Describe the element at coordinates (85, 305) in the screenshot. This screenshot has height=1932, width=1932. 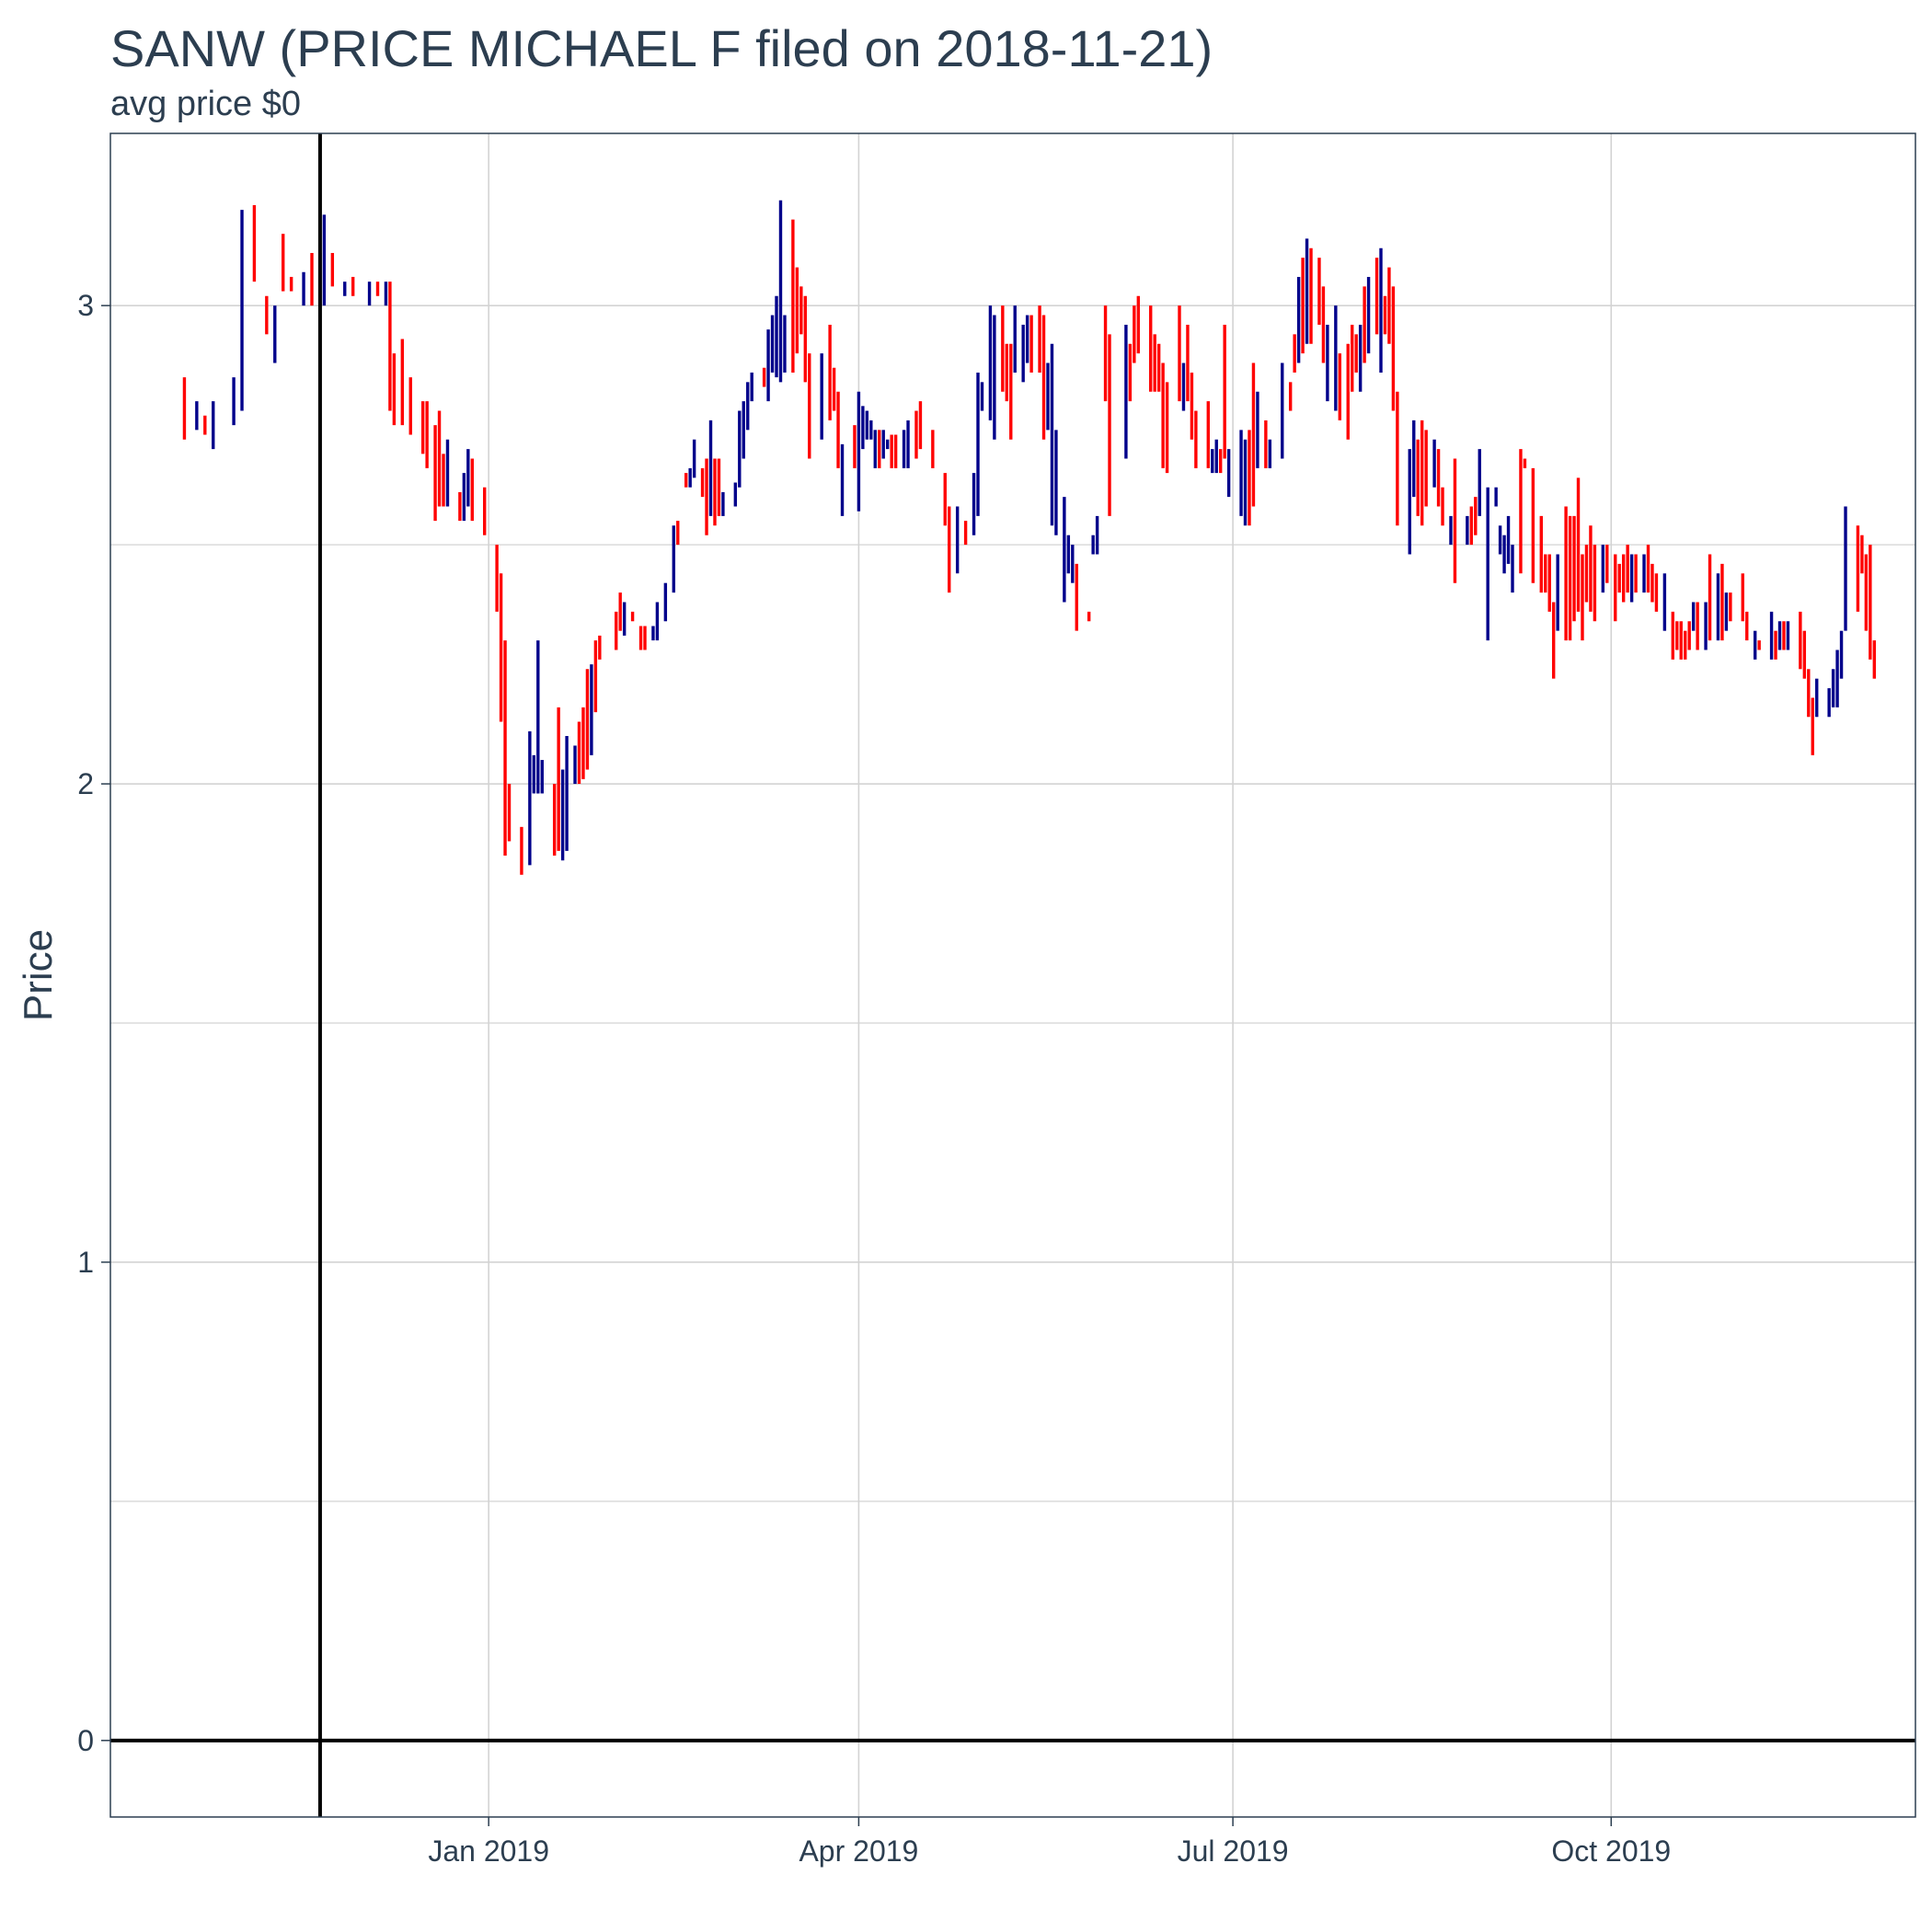
I see `y-tick-label: 3` at that location.